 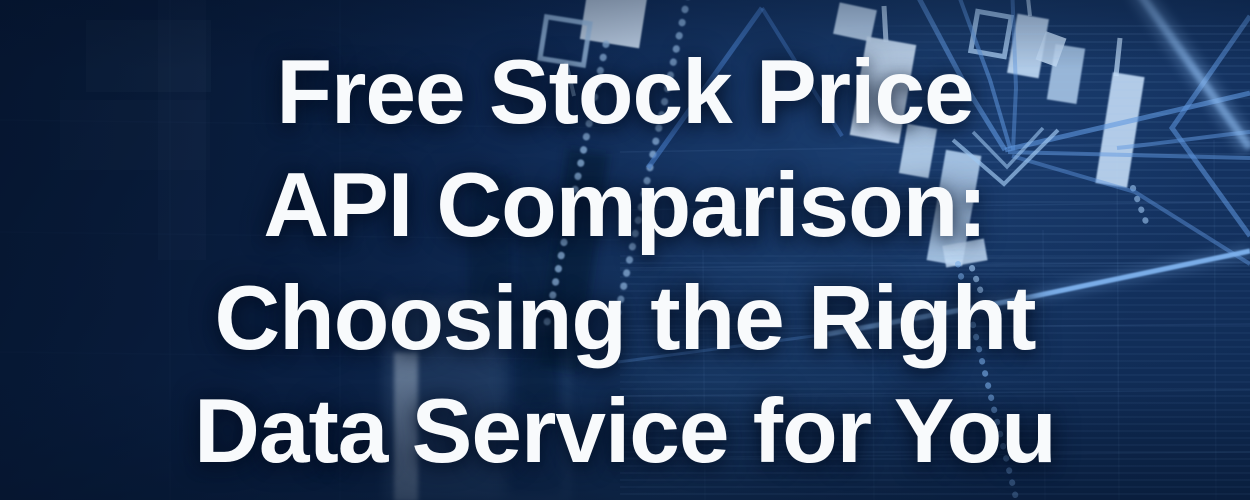 I want to click on title-line-2: API Comparison:, so click(x=625, y=205).